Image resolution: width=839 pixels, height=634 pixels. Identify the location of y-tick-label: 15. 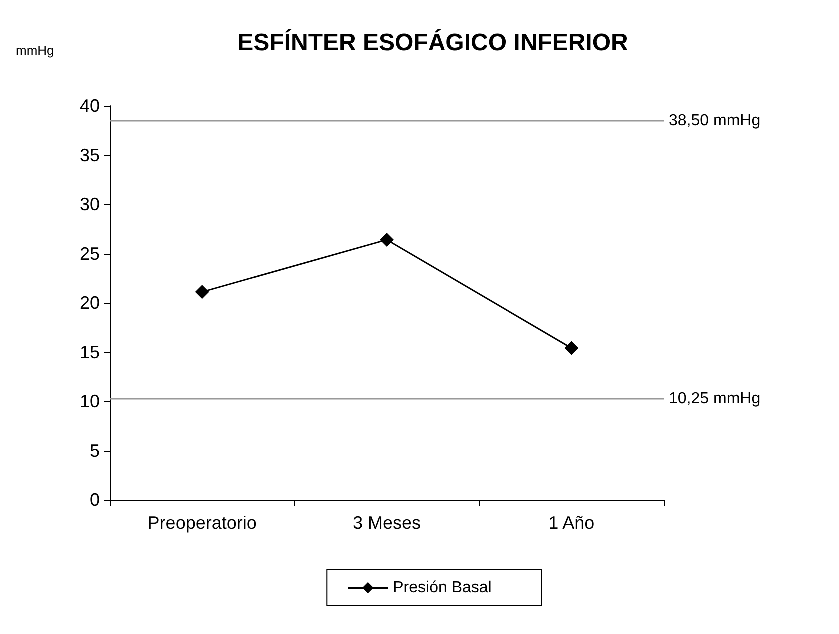
(90, 352).